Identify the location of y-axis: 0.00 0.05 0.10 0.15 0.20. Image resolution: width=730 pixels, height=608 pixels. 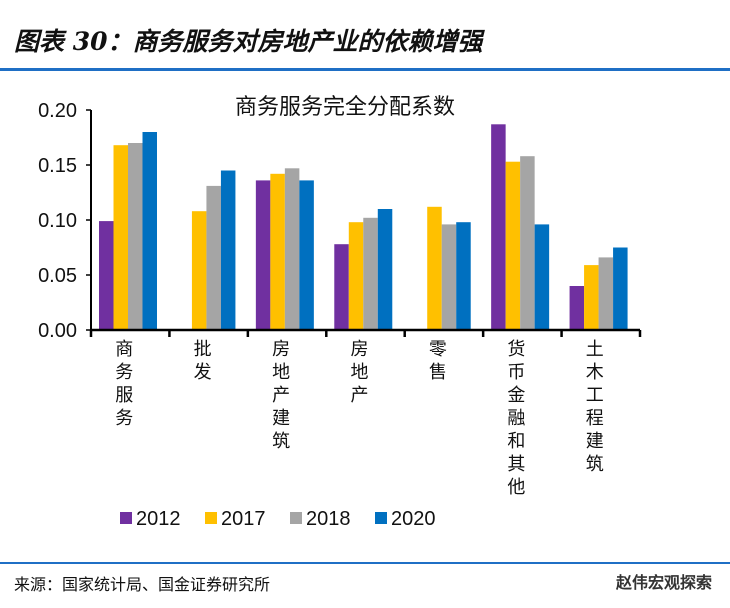
(65, 221).